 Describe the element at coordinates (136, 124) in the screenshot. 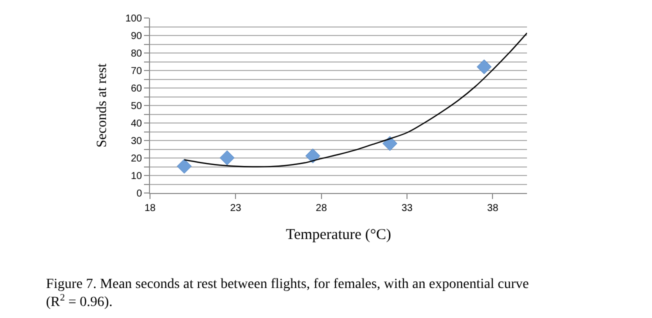

I see `y-tick-label: 40` at that location.